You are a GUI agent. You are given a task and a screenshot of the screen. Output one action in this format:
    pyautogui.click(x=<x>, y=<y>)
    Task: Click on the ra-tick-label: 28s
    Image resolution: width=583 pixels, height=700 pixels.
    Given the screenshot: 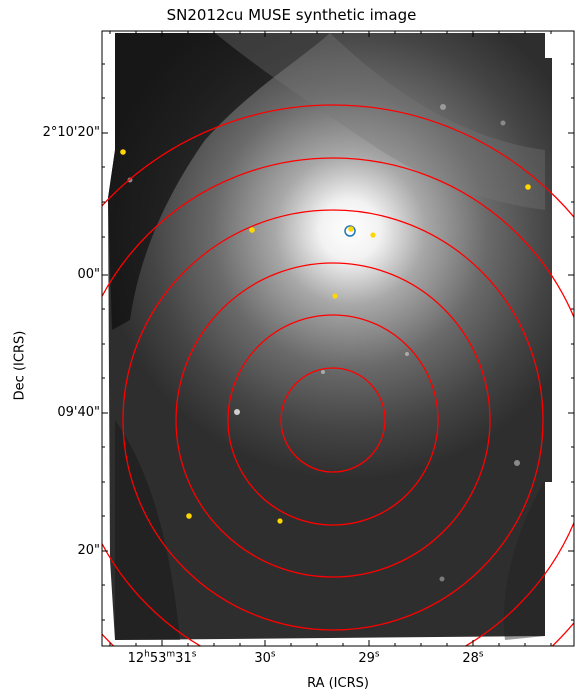 What is the action you would take?
    pyautogui.click(x=473, y=657)
    